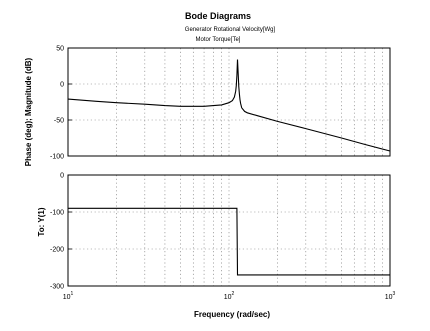 The height and width of the screenshot is (331, 430). Describe the element at coordinates (61, 103) in the screenshot. I see `magnitude-yticks: 50 0 -50 -100` at that location.